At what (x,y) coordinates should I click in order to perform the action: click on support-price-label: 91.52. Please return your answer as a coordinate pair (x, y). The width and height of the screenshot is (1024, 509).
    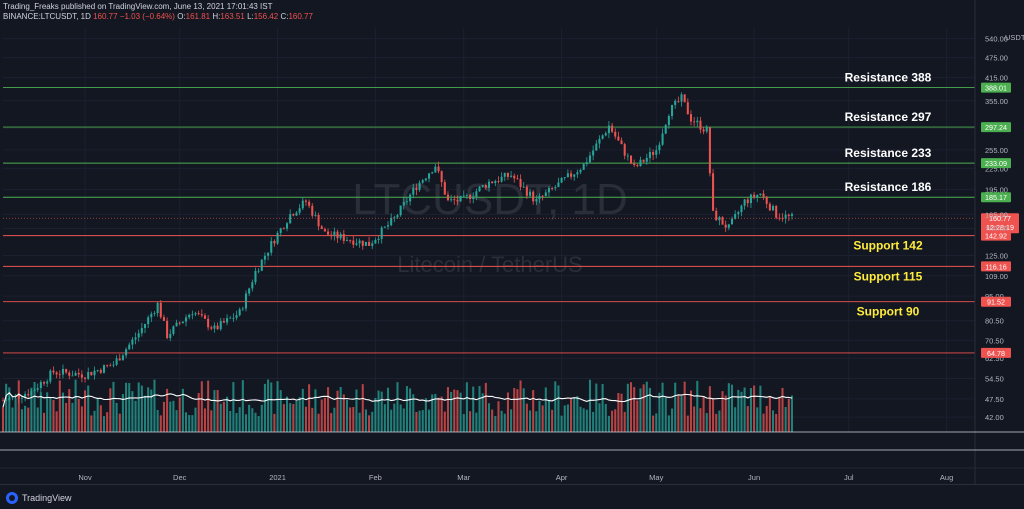
    Looking at the image, I should click on (996, 302).